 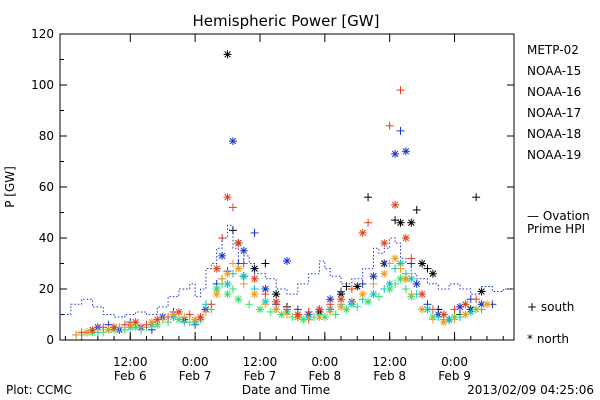 What do you see at coordinates (46, 289) in the screenshot?
I see `y-tick-label: 20` at bounding box center [46, 289].